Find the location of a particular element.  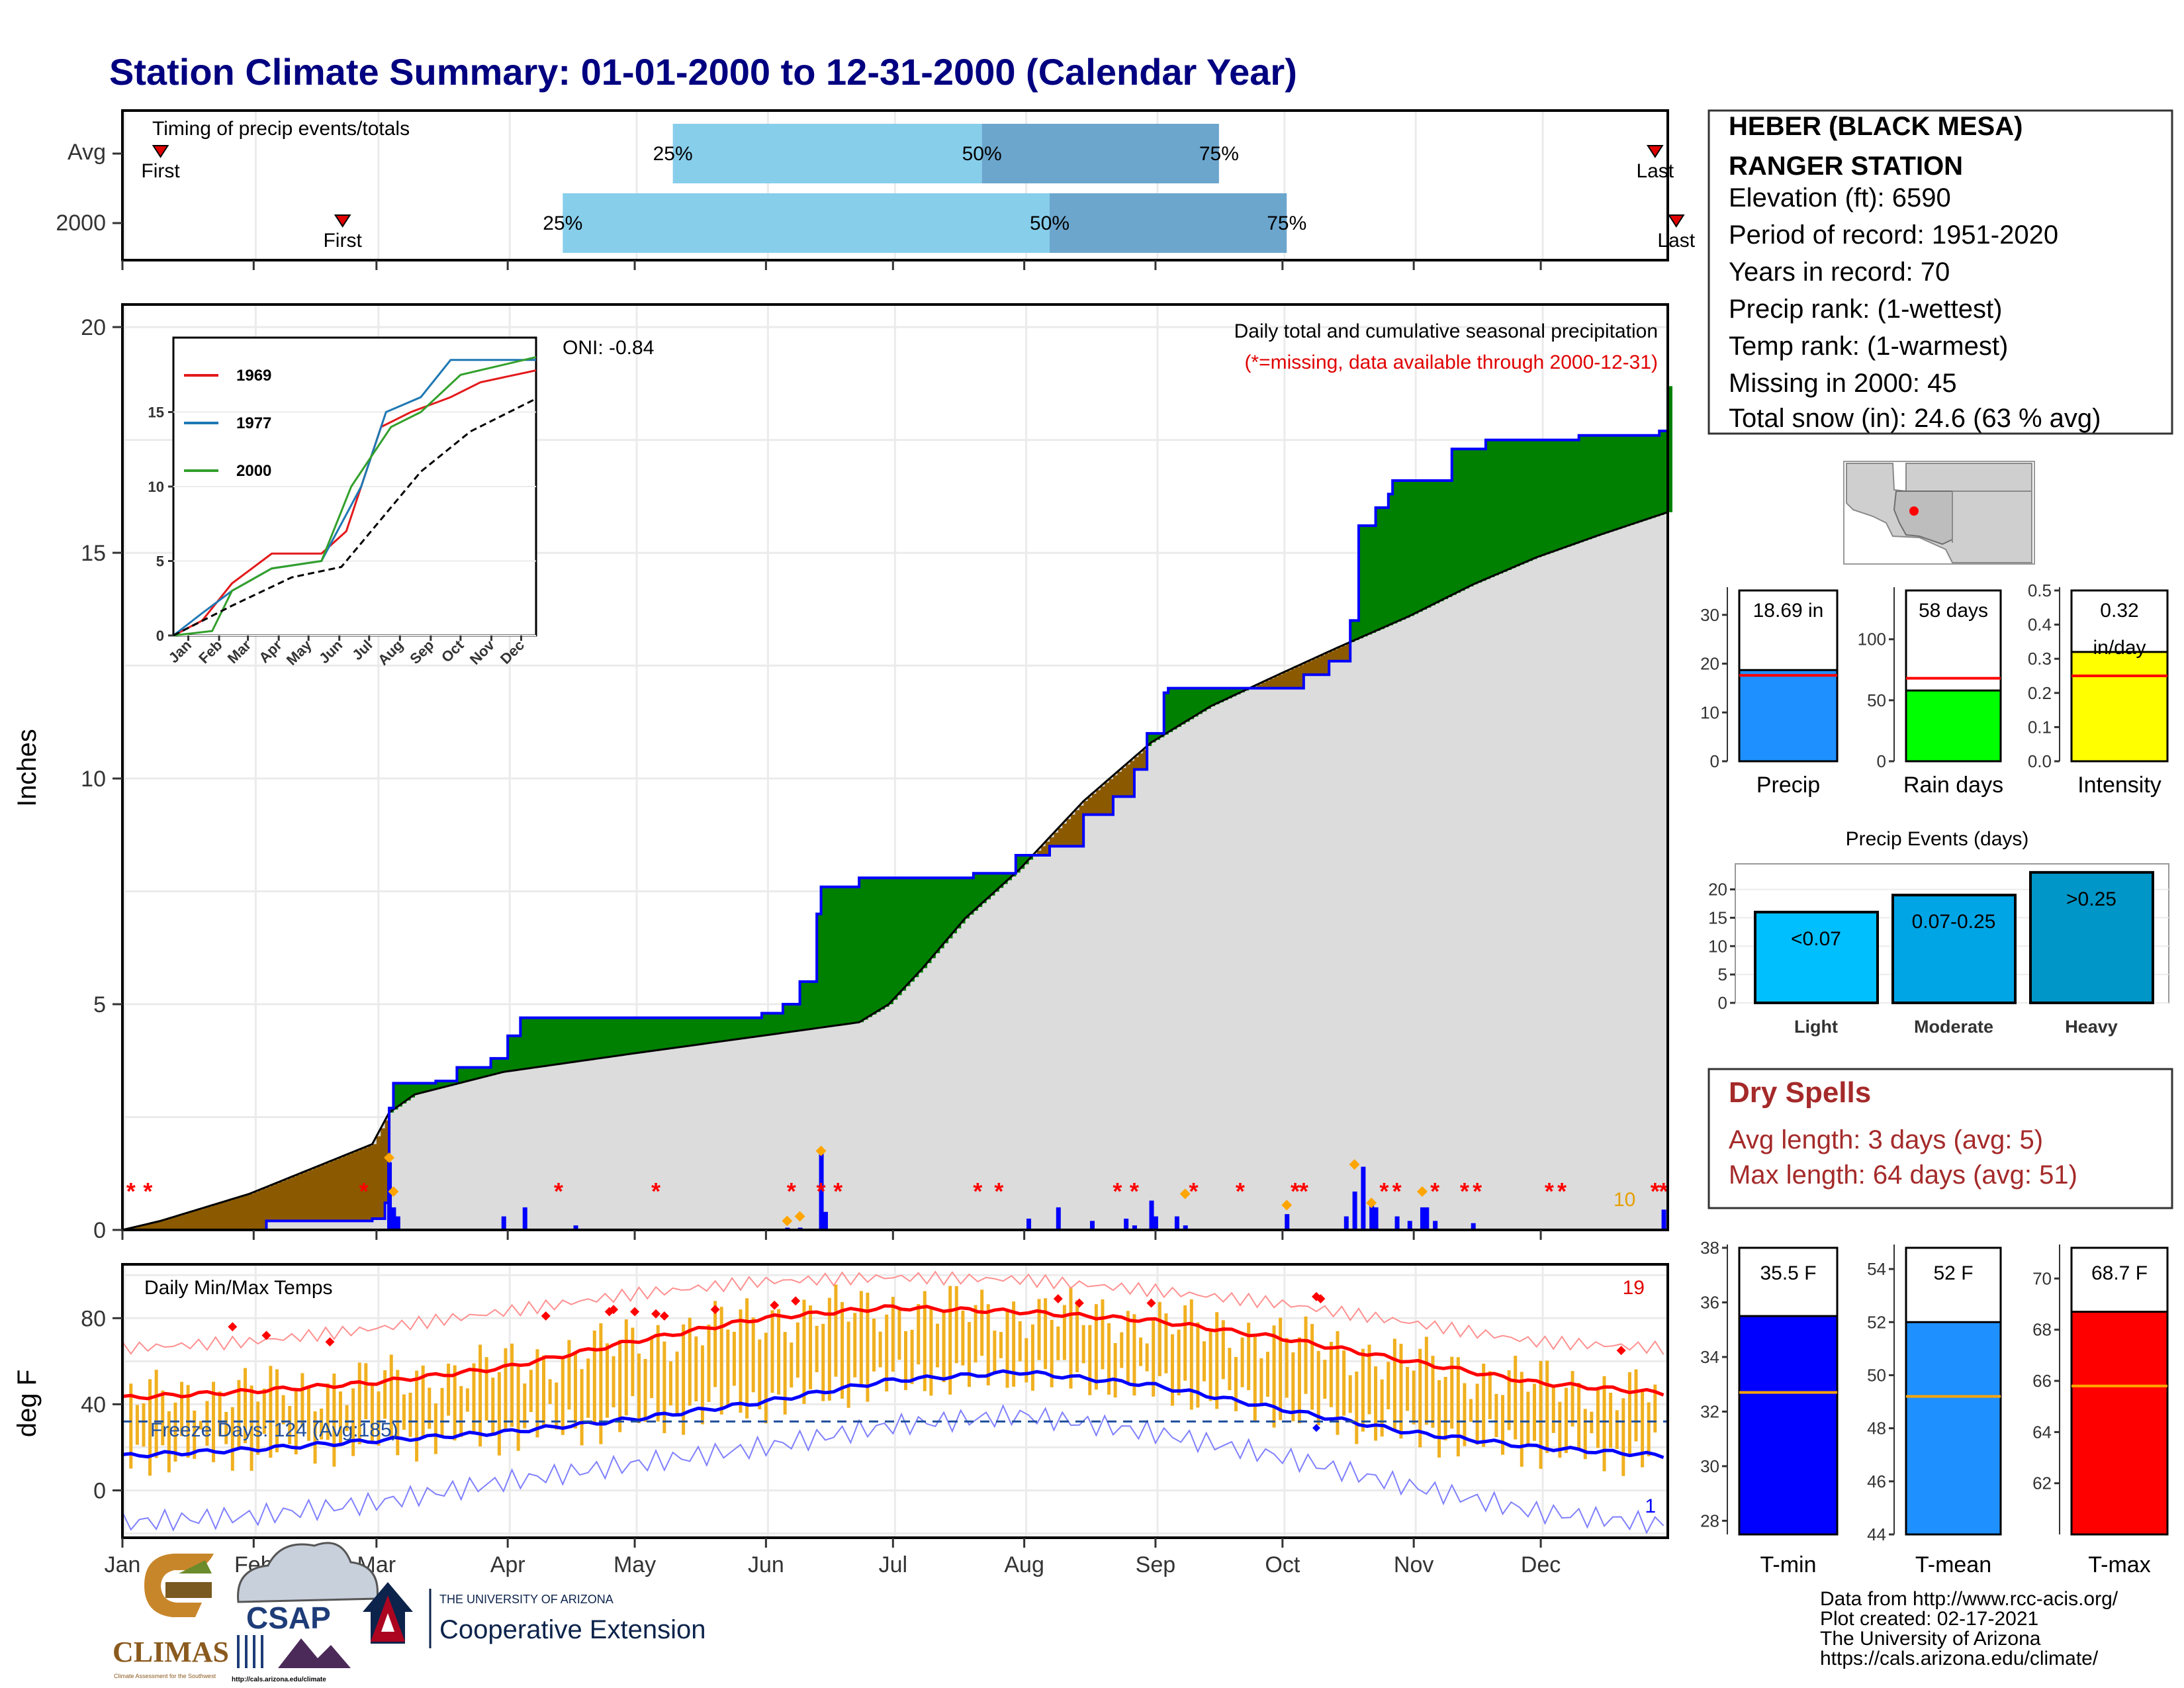

timing-row-label-avg: Avg is located at coordinates (87, 152).